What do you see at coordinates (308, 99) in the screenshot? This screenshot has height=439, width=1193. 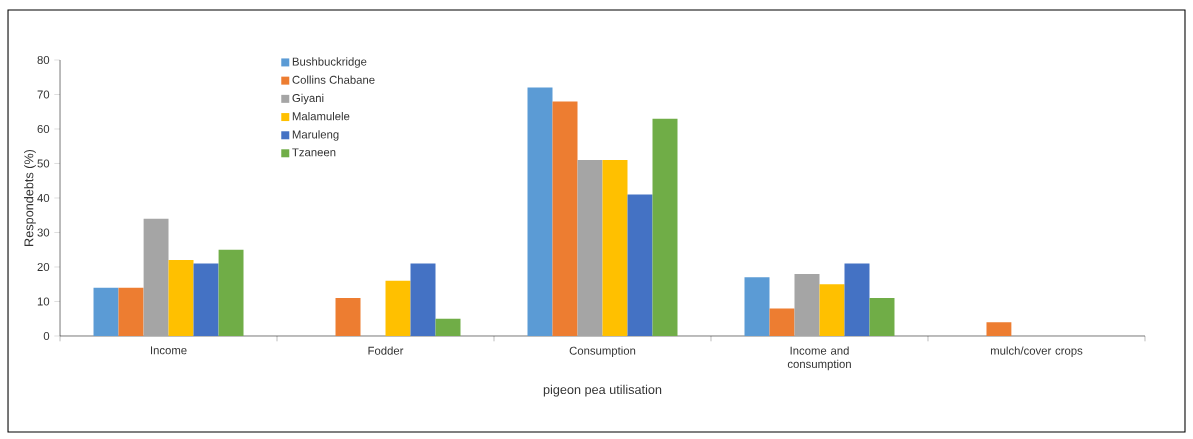 I see `legend-label: Giyani` at bounding box center [308, 99].